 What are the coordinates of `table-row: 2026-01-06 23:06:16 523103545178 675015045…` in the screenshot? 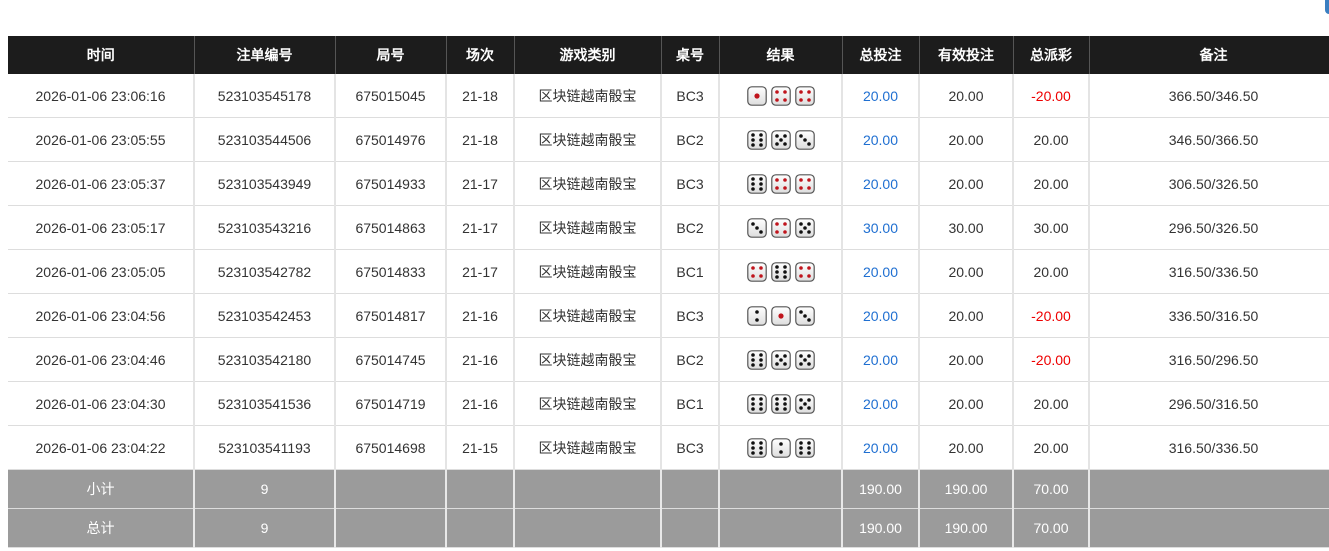 It's located at (668, 96).